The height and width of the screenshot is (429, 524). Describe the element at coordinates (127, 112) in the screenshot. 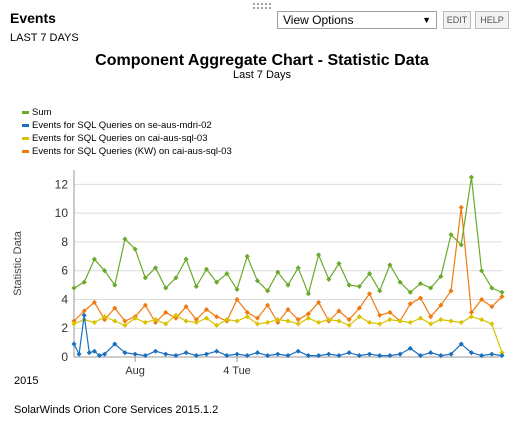

I see `legend-item: Sum` at that location.